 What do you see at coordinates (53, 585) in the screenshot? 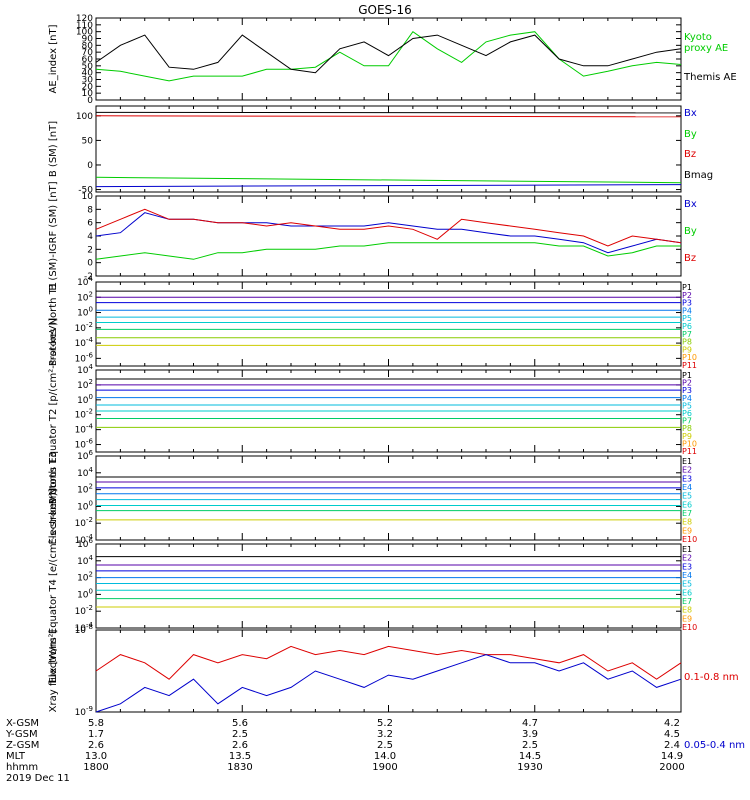
I see `y-axis-label: Electrons Equator T4 [e/(cm²-s-sr-keV)]` at bounding box center [53, 585].